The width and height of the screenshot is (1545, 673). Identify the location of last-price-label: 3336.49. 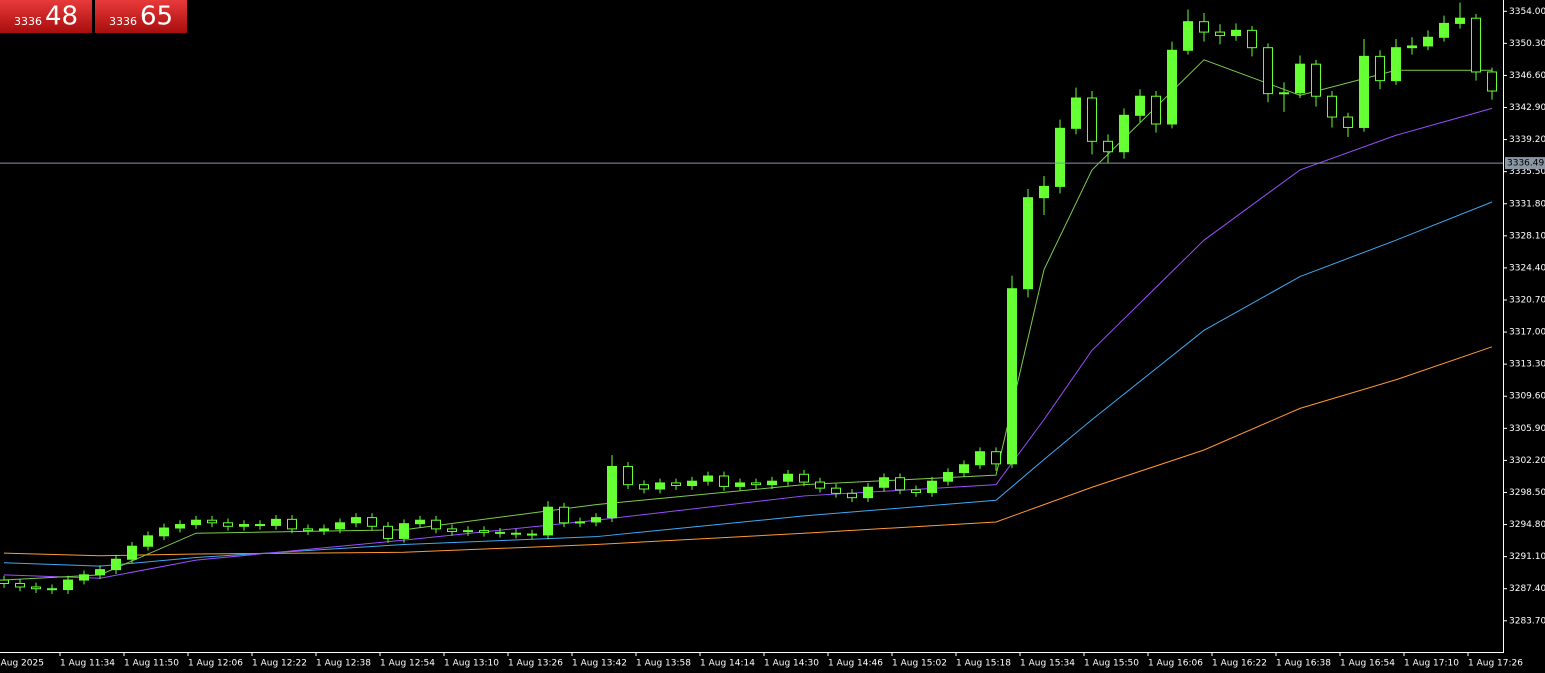
(1525, 164).